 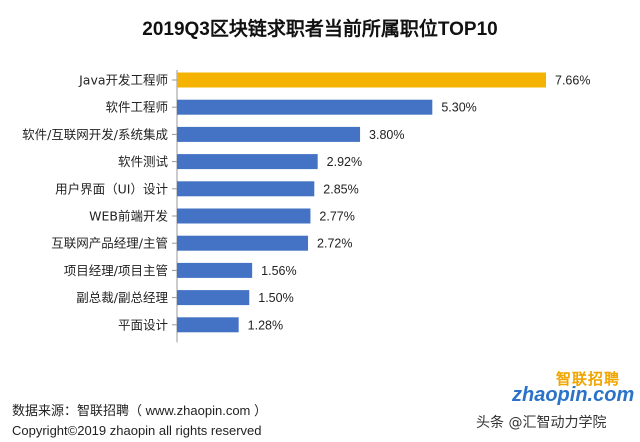 What do you see at coordinates (334, 244) in the screenshot?
I see `value-label: 2.72%` at bounding box center [334, 244].